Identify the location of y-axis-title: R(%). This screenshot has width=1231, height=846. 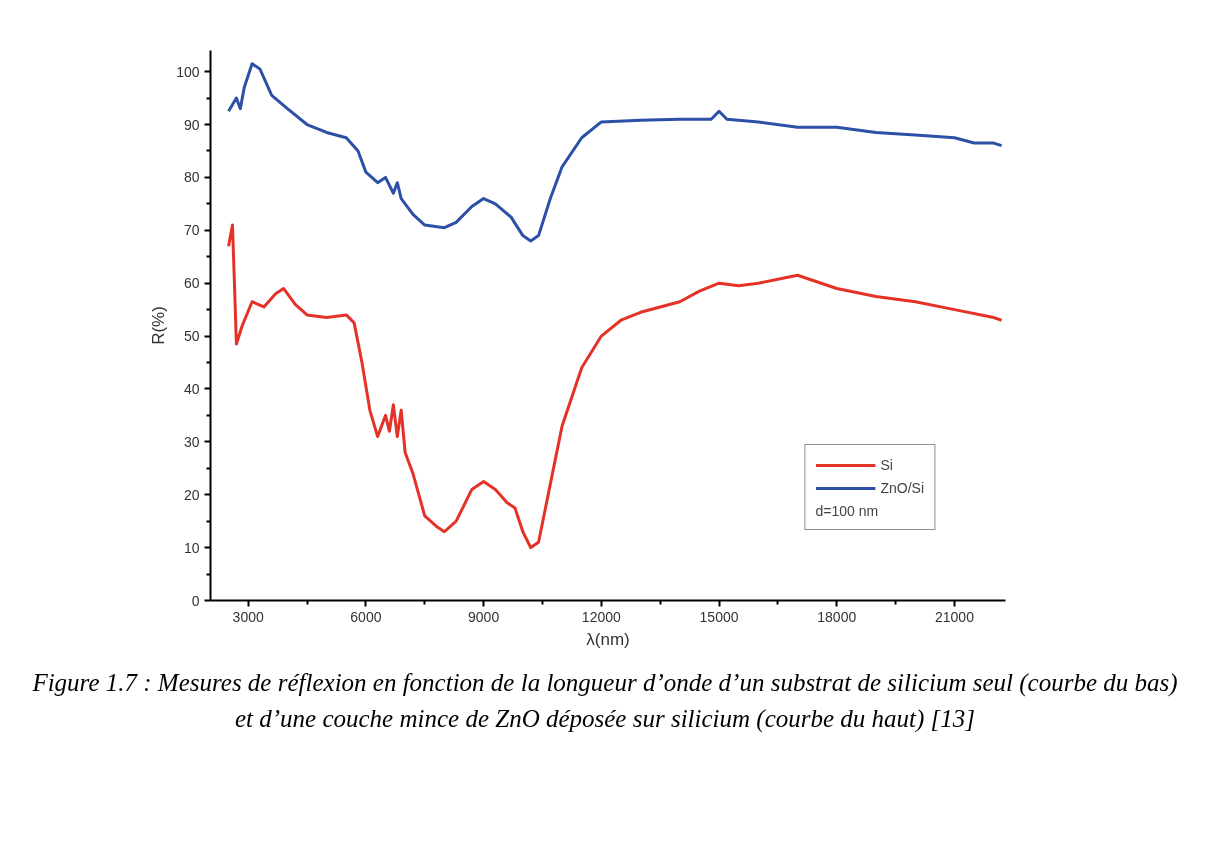
(159, 325).